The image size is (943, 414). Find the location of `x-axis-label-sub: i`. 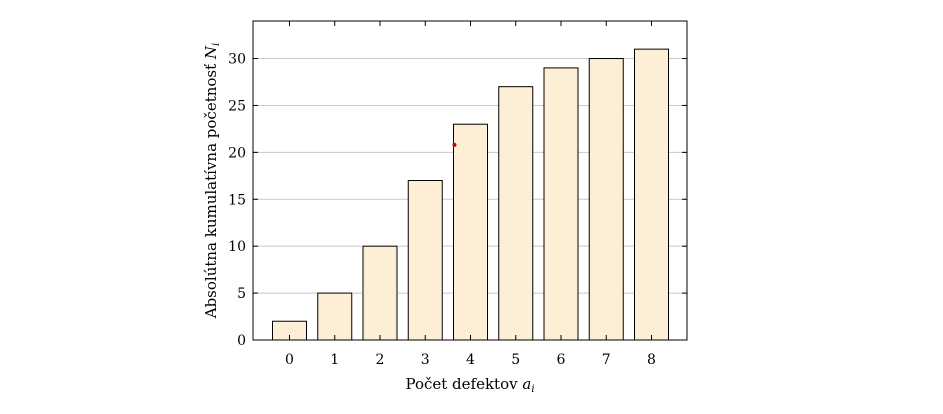

x-axis-label-sub: i is located at coordinates (532, 389).